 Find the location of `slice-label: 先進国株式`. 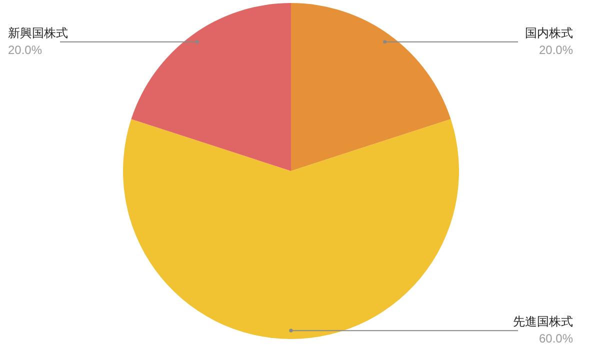

slice-label: 先進国株式 is located at coordinates (543, 321).